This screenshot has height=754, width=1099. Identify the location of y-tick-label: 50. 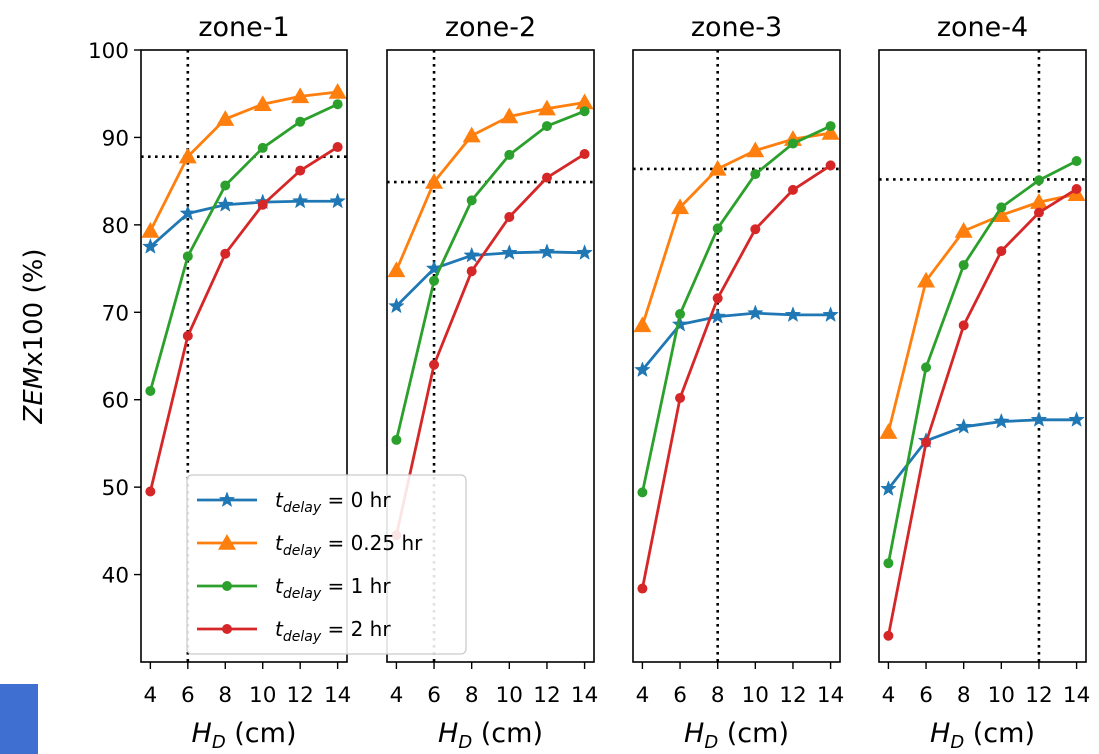
(115, 488).